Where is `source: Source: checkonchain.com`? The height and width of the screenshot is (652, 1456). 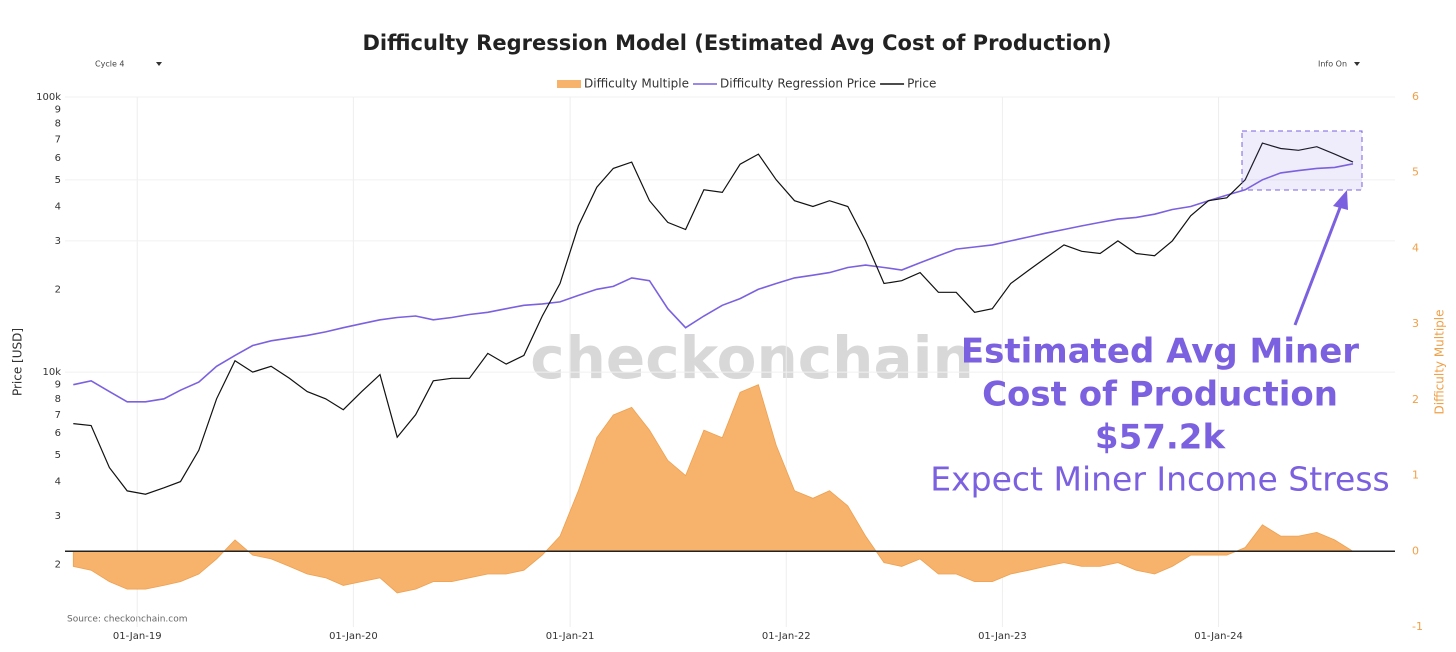 source: Source: checkonchain.com is located at coordinates (127, 620).